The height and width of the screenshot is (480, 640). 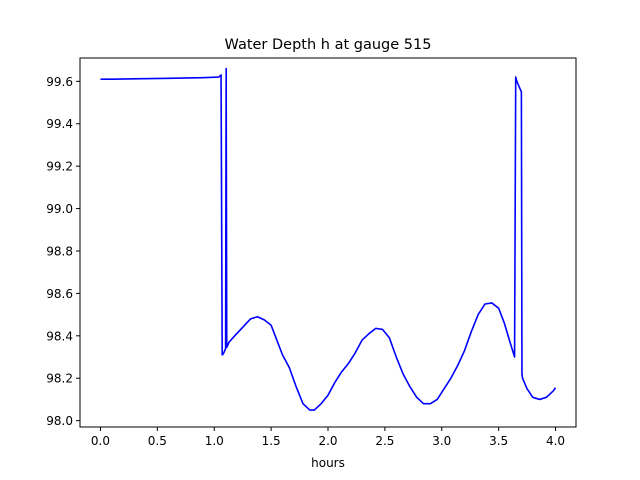 I want to click on y-tick-label: 99.0, so click(x=59, y=209).